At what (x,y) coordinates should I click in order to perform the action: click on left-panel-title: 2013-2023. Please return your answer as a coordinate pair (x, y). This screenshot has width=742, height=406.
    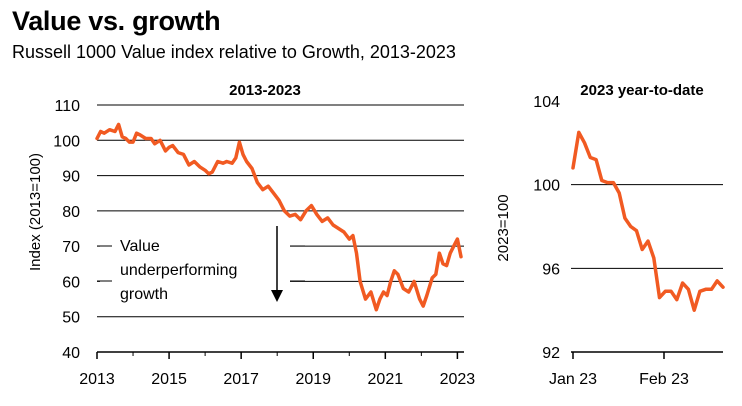
    Looking at the image, I should click on (265, 90).